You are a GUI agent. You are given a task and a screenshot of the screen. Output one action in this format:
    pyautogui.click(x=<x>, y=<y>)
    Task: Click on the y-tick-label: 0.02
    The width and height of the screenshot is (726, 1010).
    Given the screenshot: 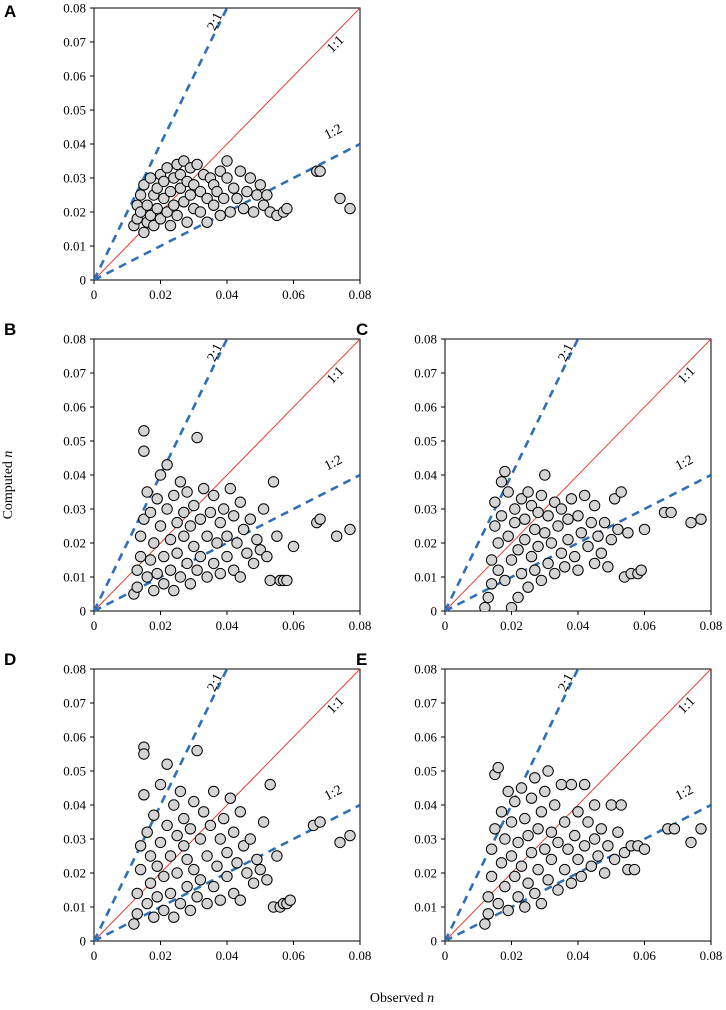 What is the action you would take?
    pyautogui.click(x=74, y=873)
    